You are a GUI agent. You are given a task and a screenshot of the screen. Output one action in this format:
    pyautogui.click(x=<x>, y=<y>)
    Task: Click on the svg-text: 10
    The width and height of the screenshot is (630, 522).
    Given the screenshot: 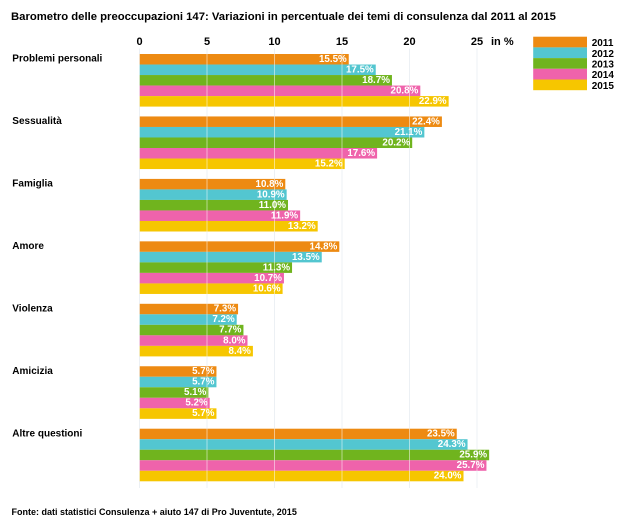 What is the action you would take?
    pyautogui.click(x=274, y=42)
    